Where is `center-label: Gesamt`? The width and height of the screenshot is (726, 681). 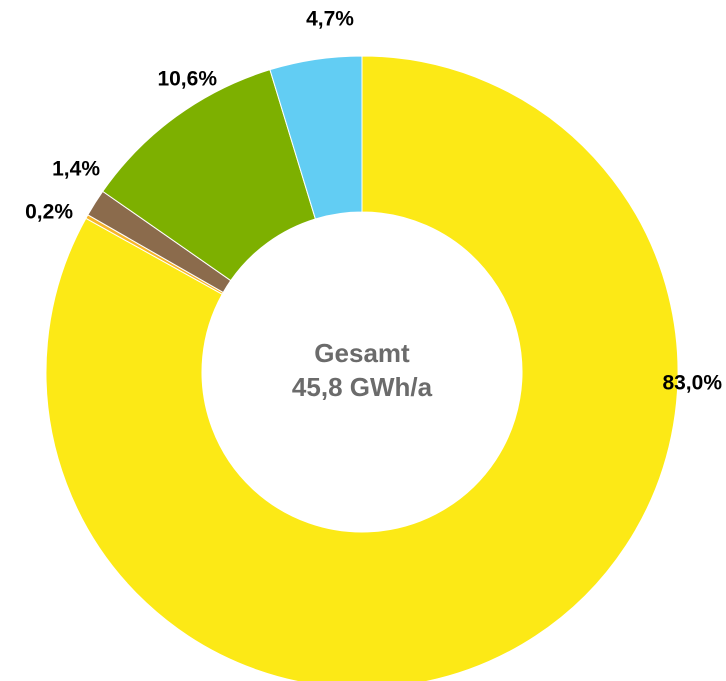
center-label: Gesamt is located at coordinates (362, 353).